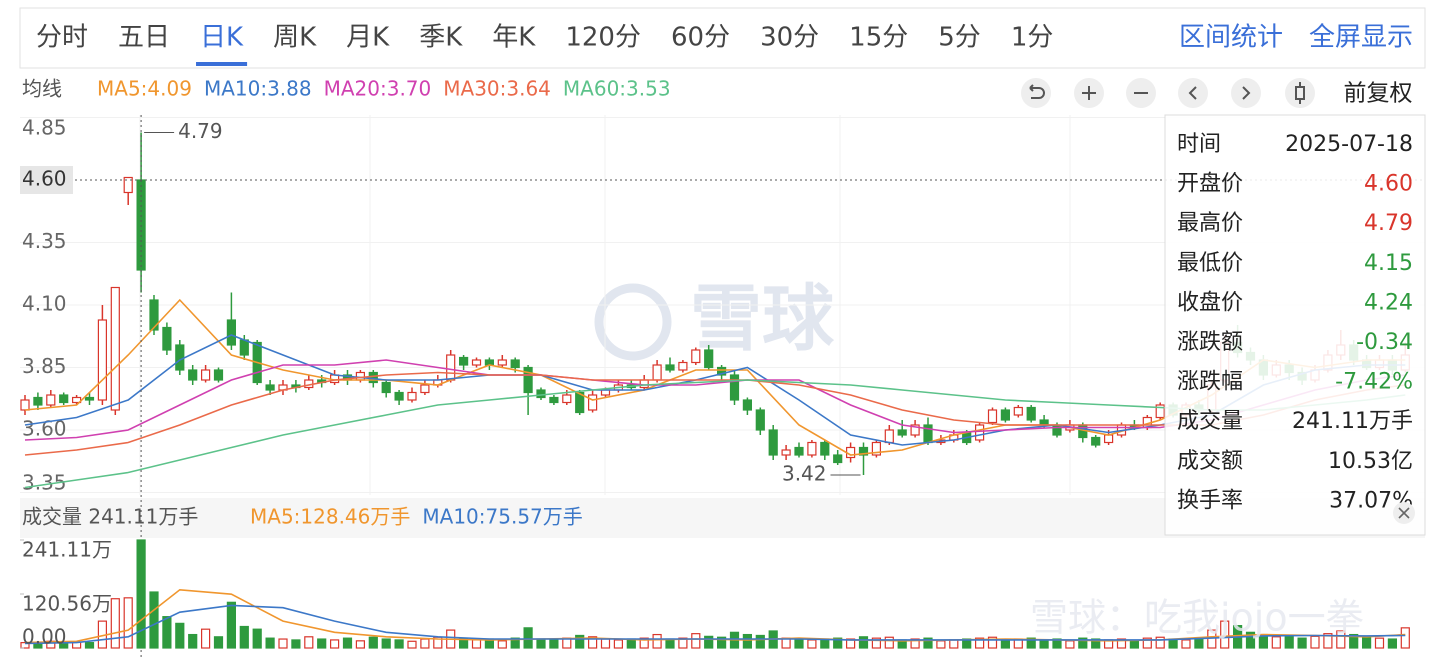 This screenshot has height=663, width=1431. Describe the element at coordinates (497, 89) in the screenshot. I see `legend-entry: MA30:3.64` at that location.